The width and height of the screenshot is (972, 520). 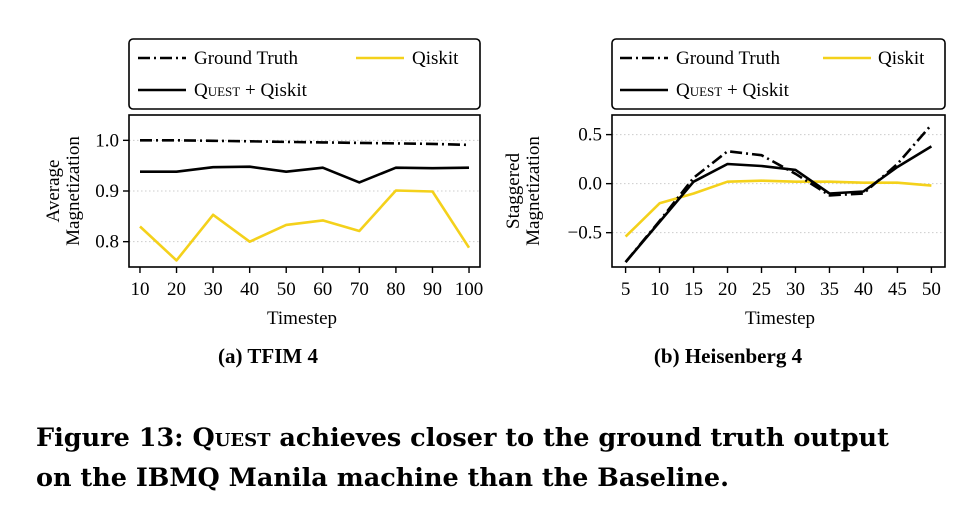 I want to click on panel-a-xtick-label: 90, so click(x=432, y=289).